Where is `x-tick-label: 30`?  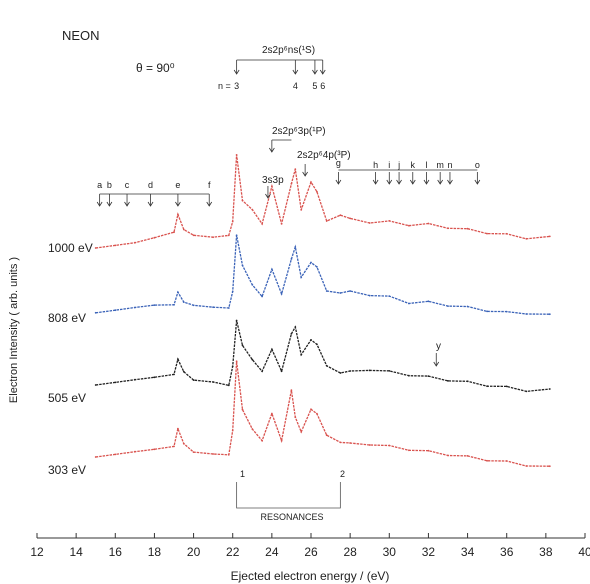
x-tick-label: 30 is located at coordinates (390, 552).